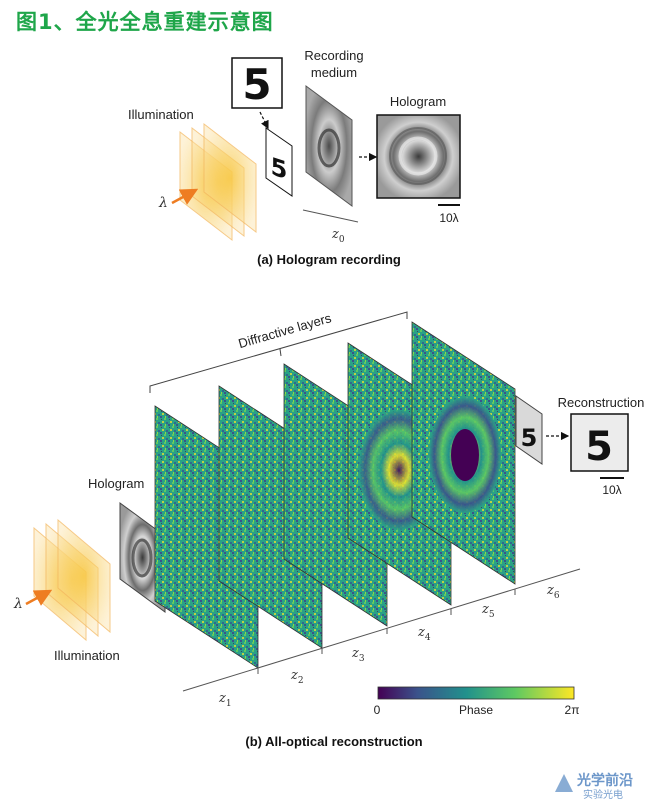 This screenshot has height=811, width=659. What do you see at coordinates (39, 597) in the screenshot?
I see `illumination-arrow-b` at bounding box center [39, 597].